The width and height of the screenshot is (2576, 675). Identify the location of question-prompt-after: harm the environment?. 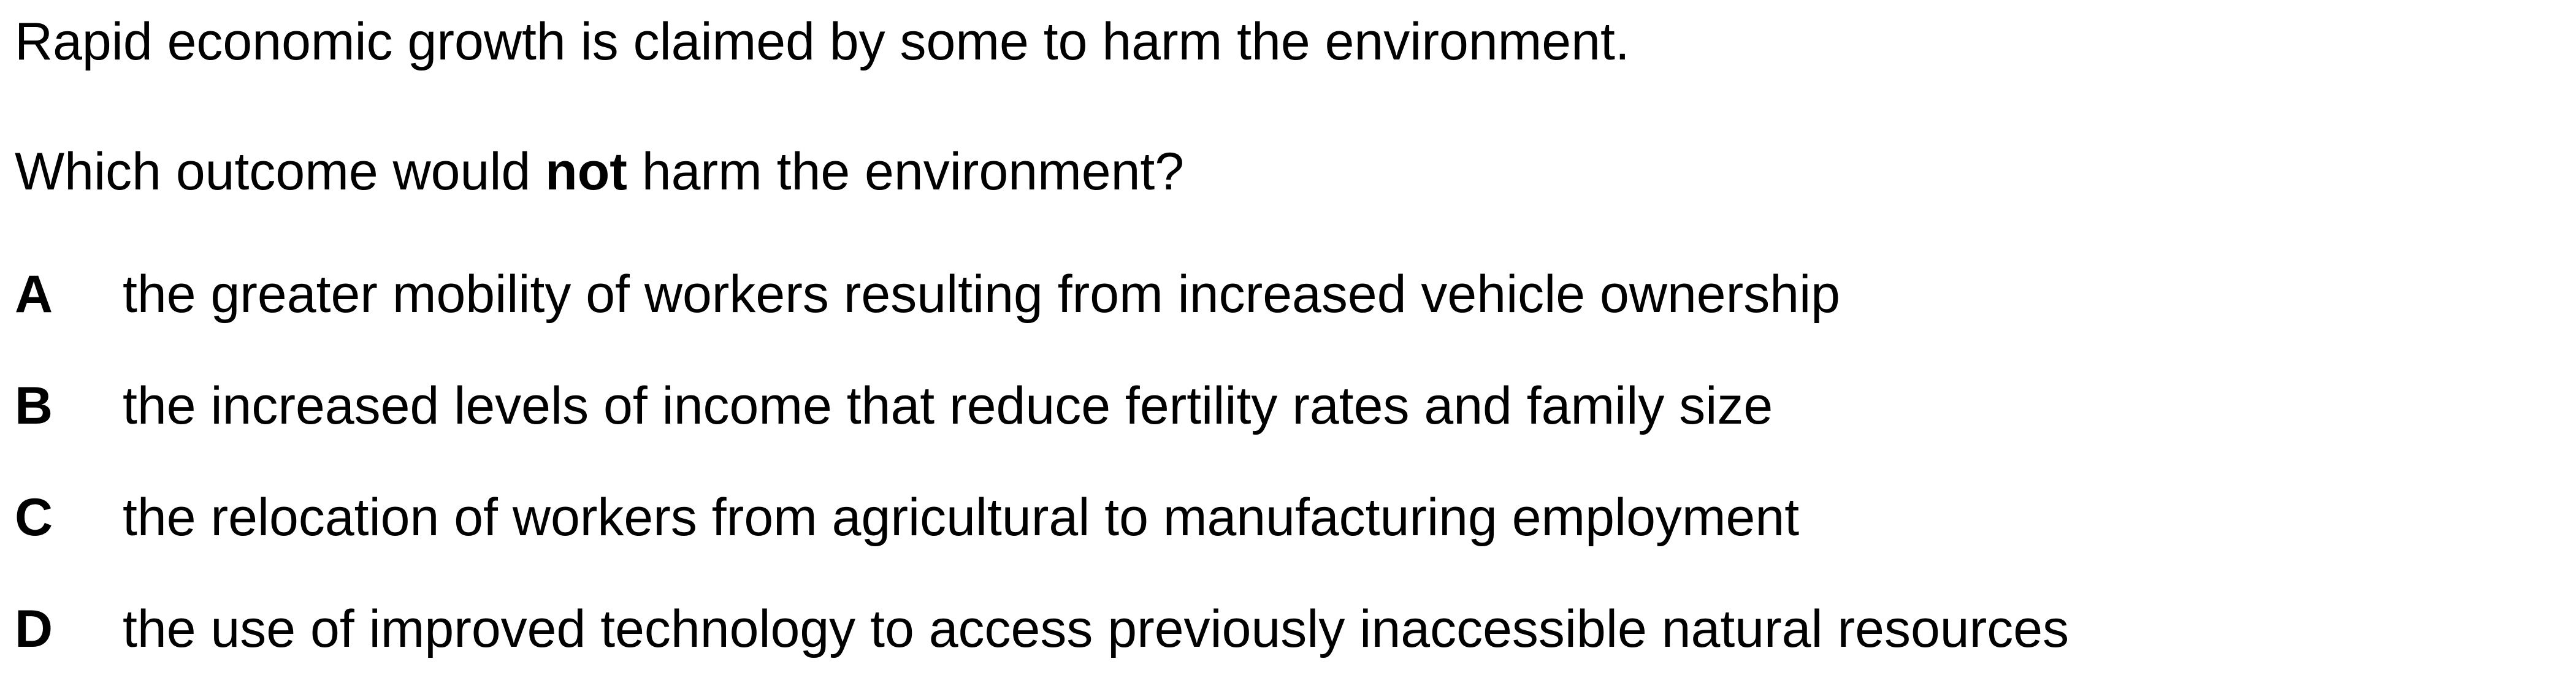
(906, 171).